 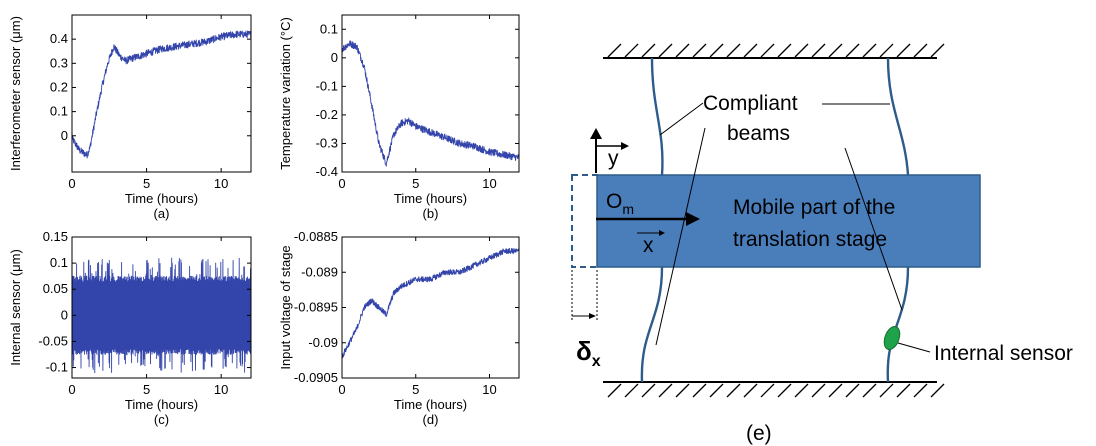 I want to click on y-tick-label: -0.09, so click(x=323, y=342).